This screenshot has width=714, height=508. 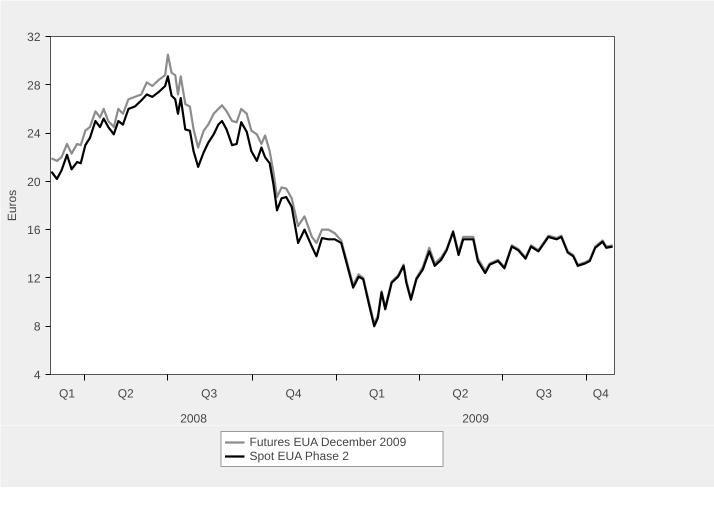 I want to click on y-tick-label: 16, so click(x=34, y=230).